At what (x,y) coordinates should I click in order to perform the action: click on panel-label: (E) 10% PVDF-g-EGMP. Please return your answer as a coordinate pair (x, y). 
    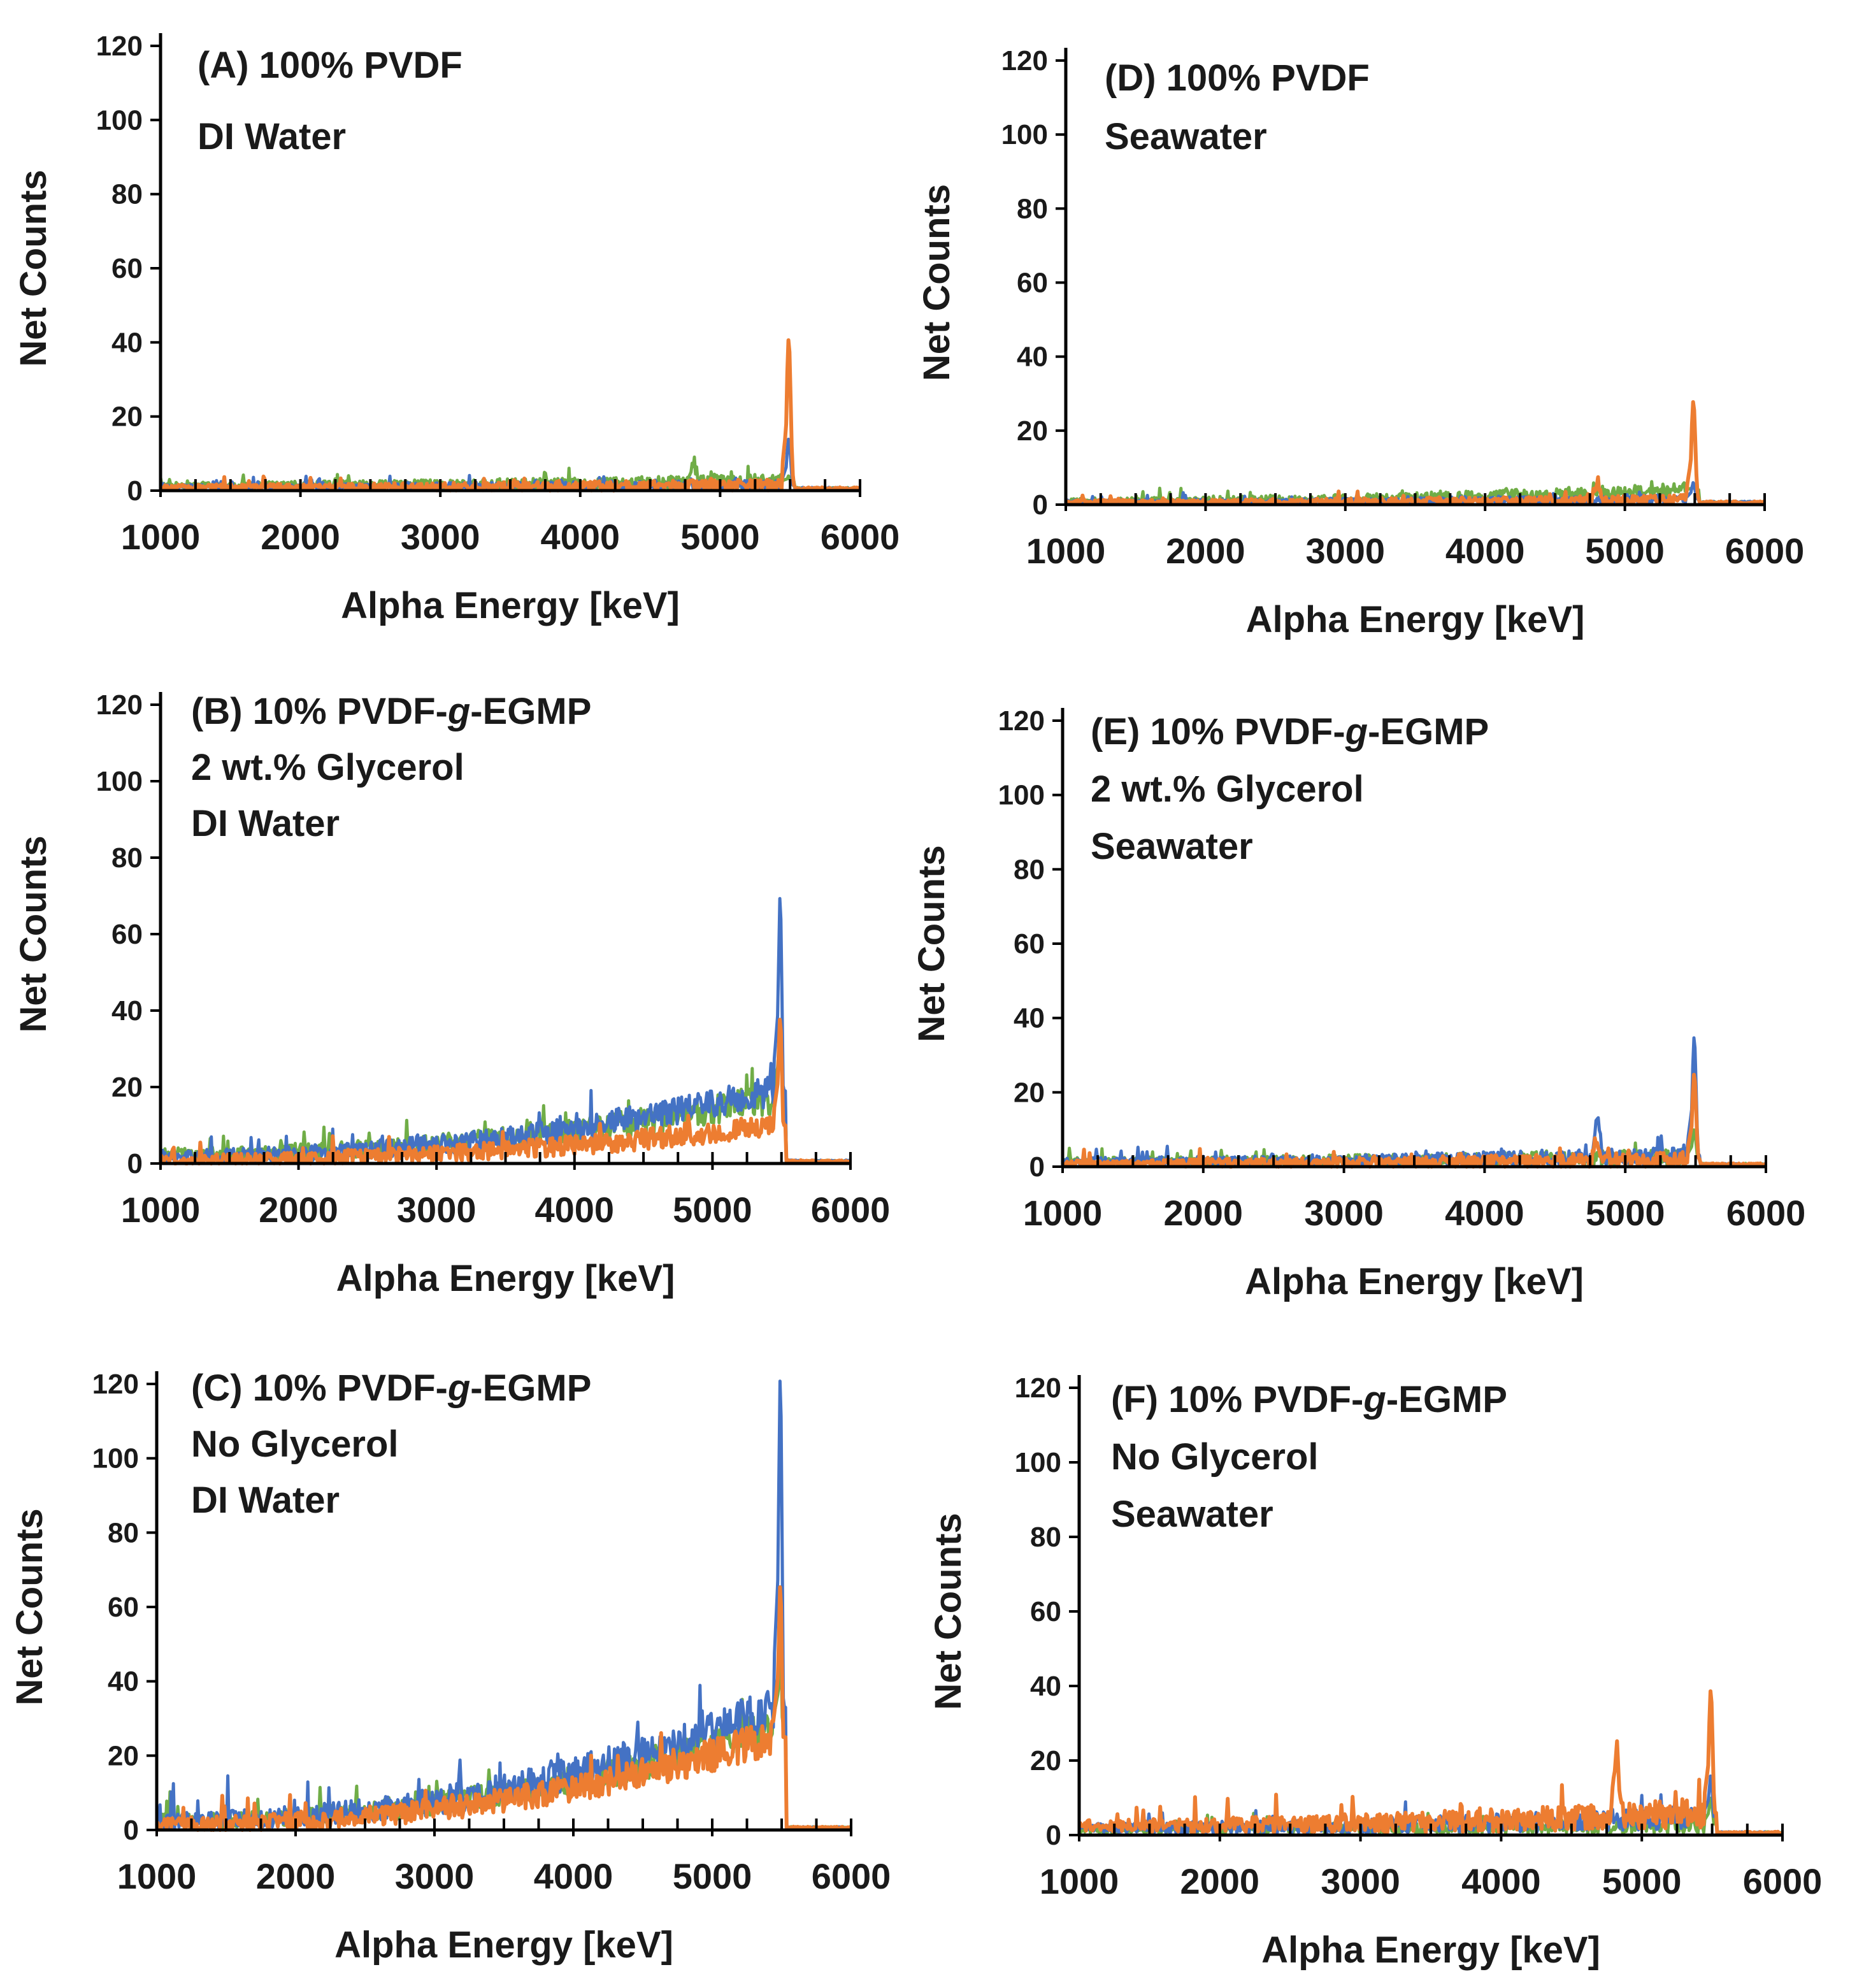
    Looking at the image, I should click on (1290, 732).